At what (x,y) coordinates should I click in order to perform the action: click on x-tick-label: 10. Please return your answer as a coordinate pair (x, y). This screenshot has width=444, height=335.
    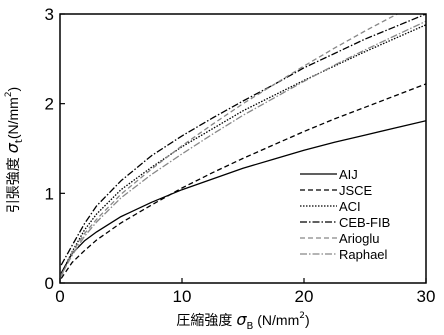
    Looking at the image, I should click on (182, 296).